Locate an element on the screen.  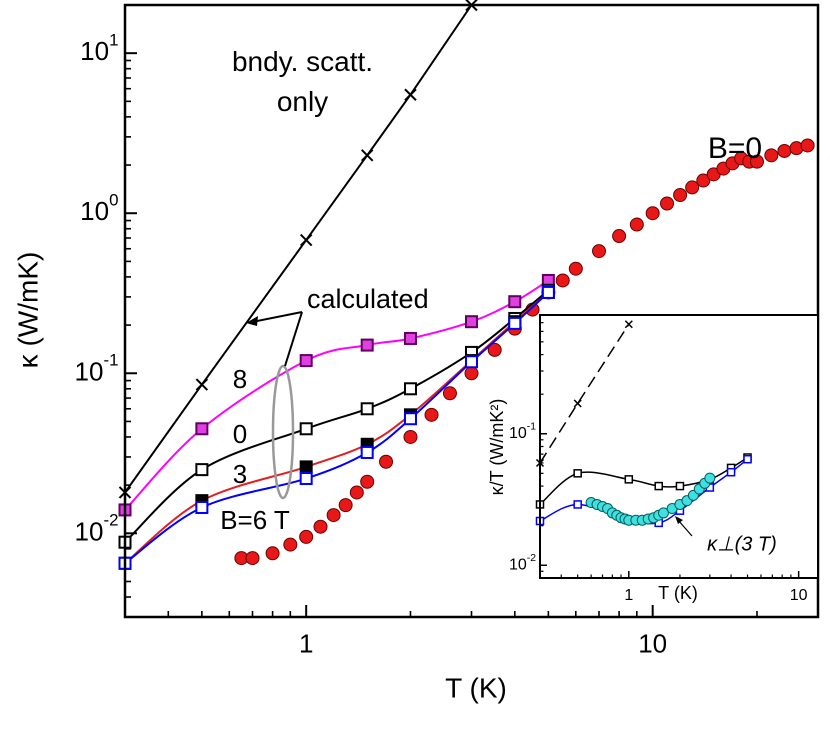
y-tick-exponent: 1 is located at coordinates (113, 40).